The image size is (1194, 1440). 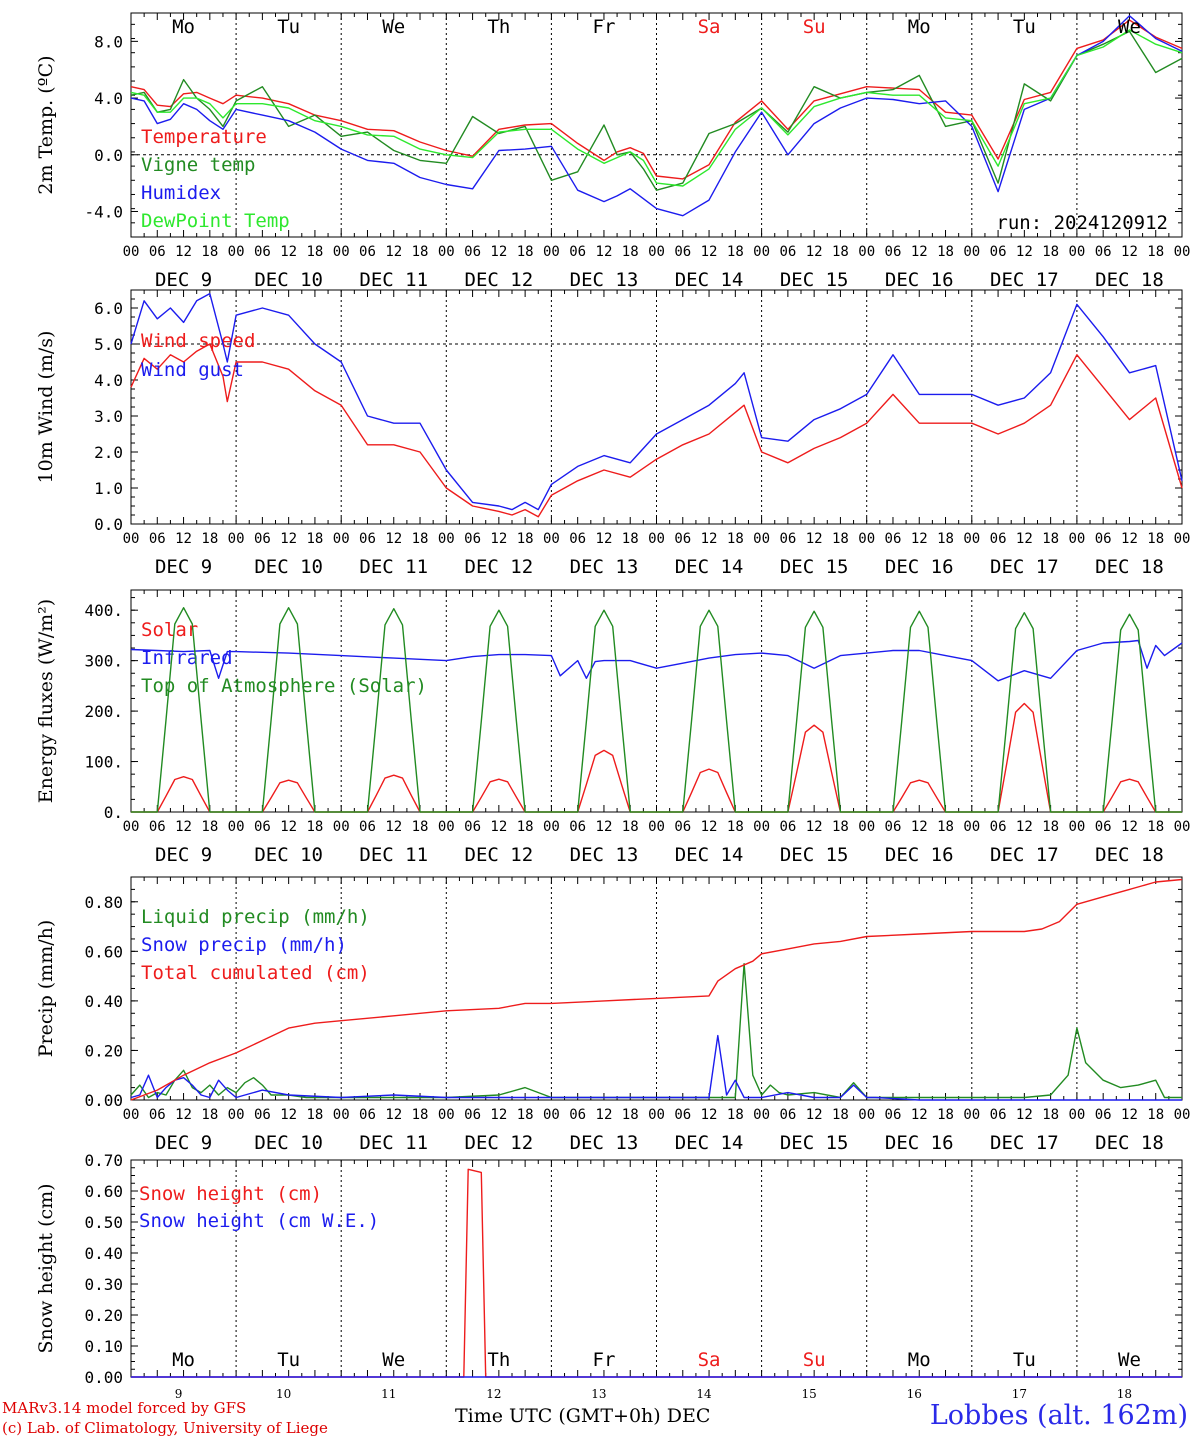 What do you see at coordinates (288, 855) in the screenshot?
I see `date-label: DEC 10` at bounding box center [288, 855].